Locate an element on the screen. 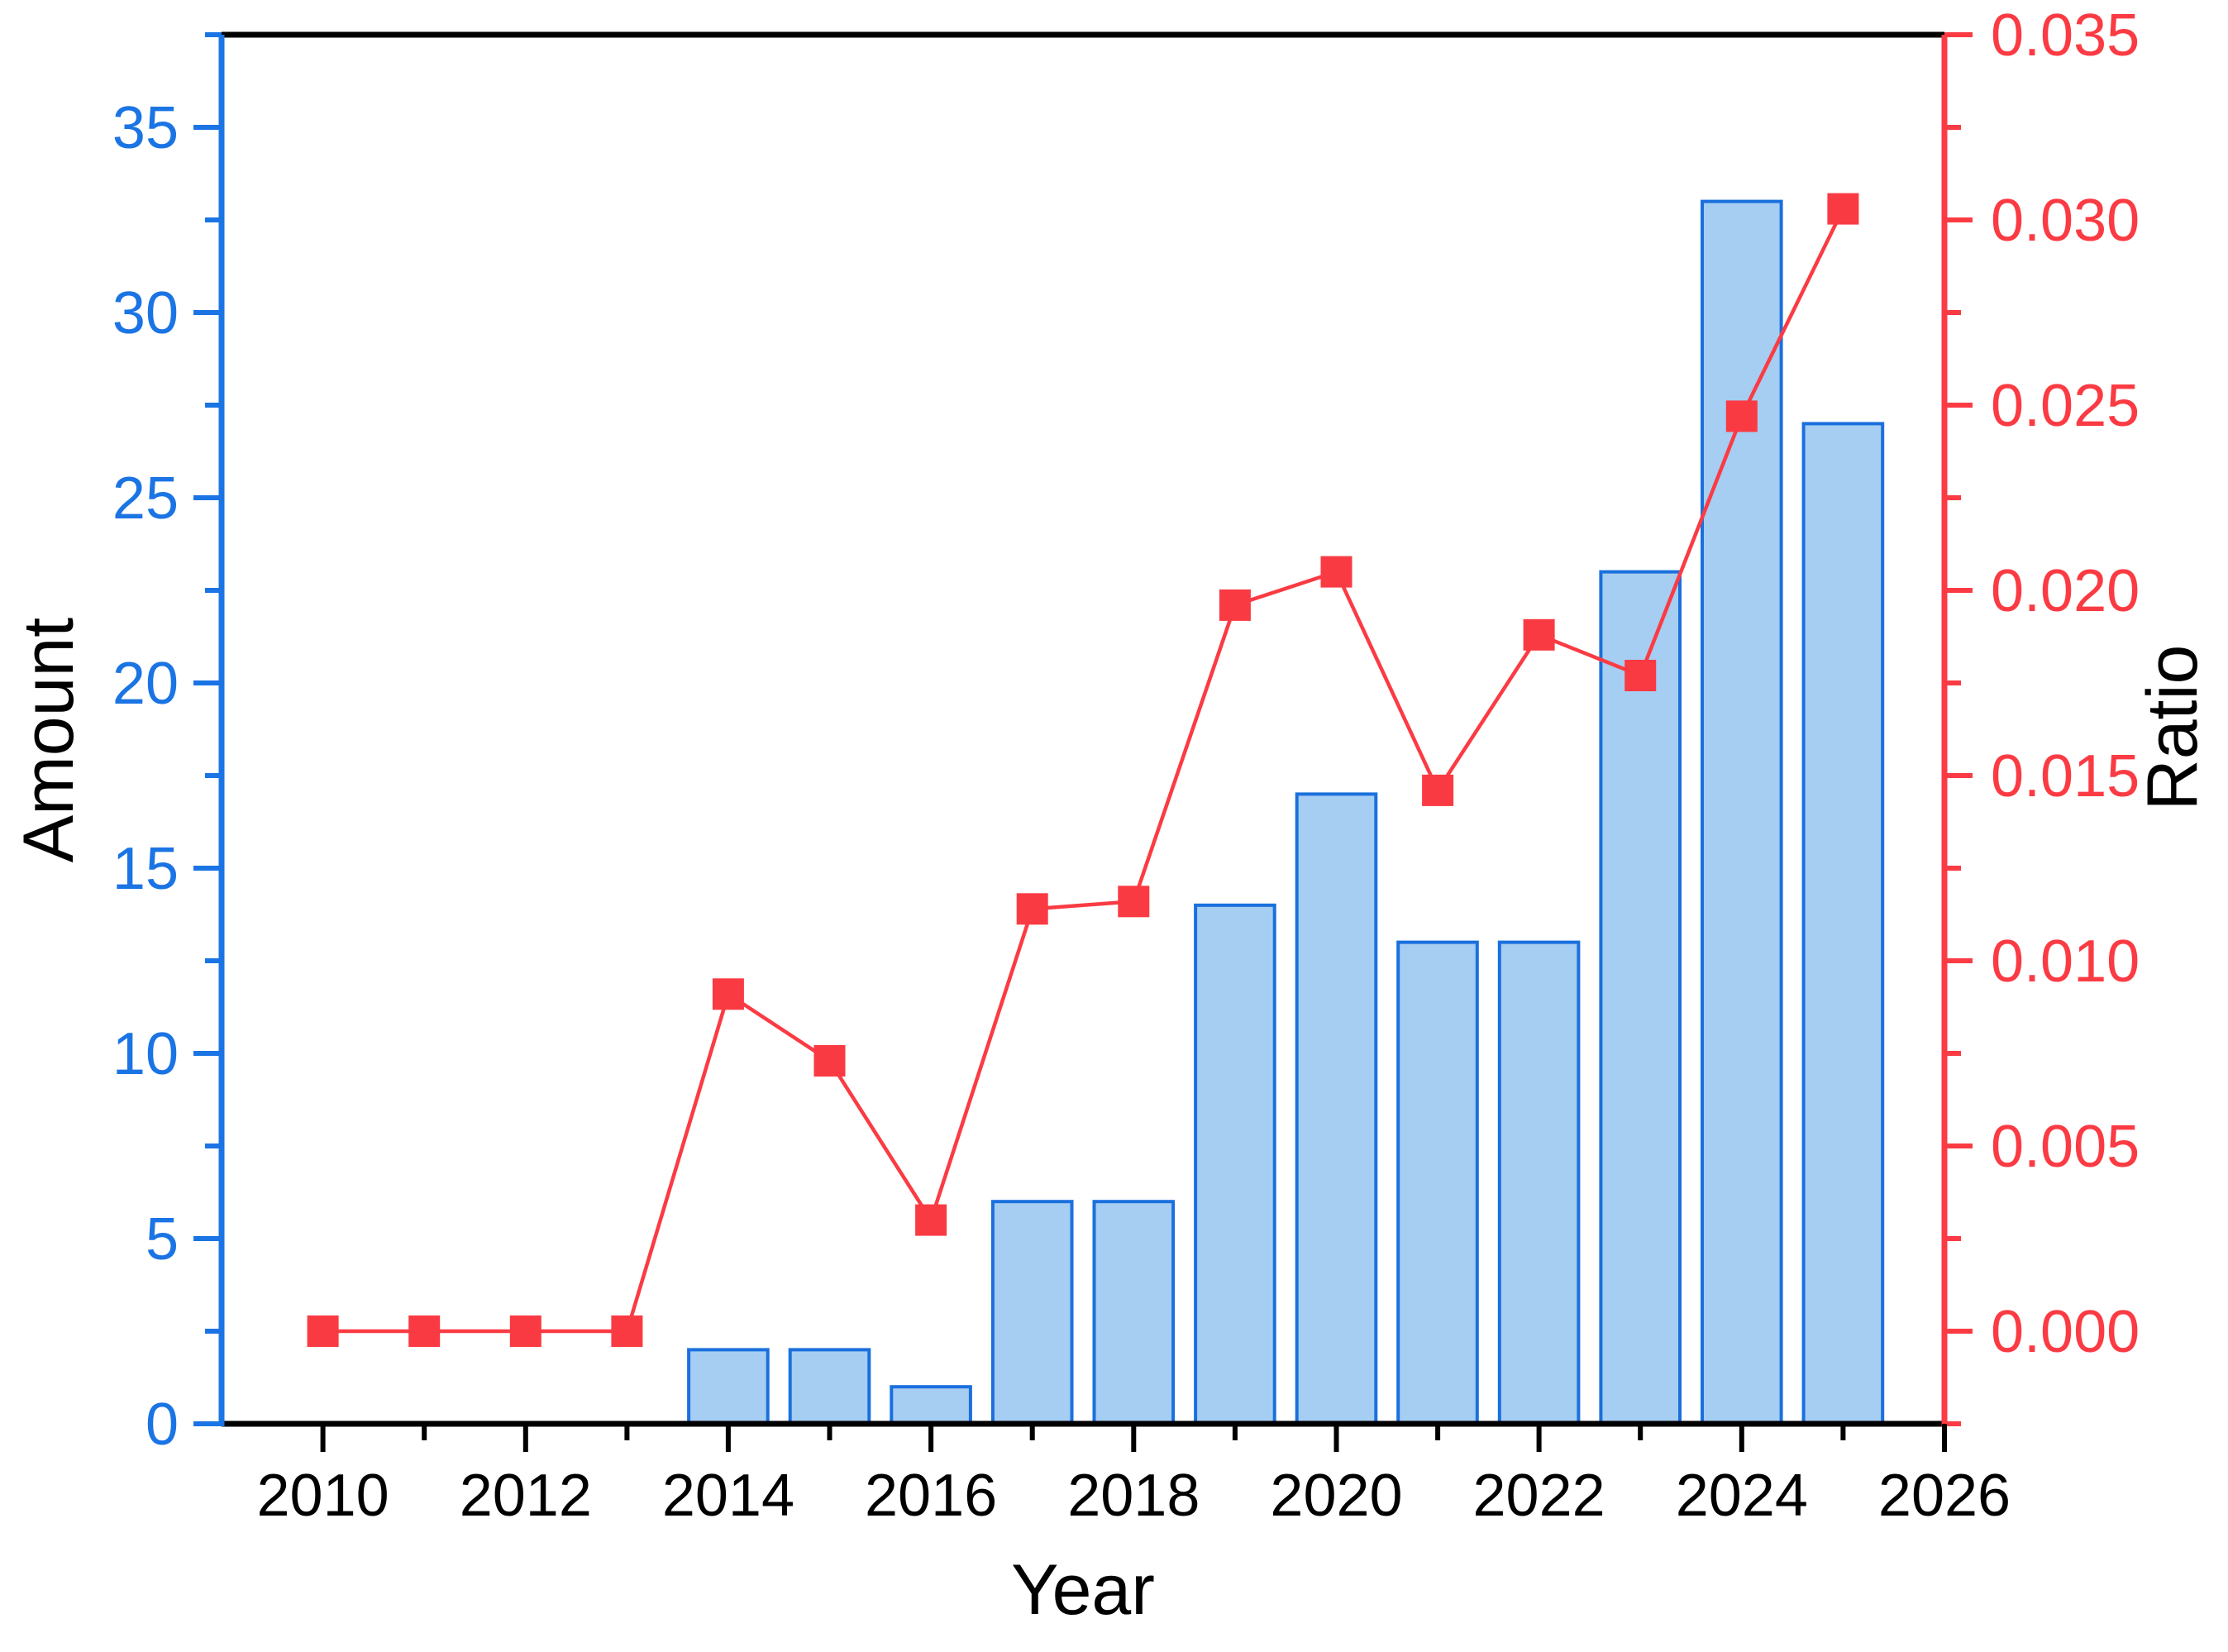  x-tick-label-2012: 2012 is located at coordinates (526, 1496).